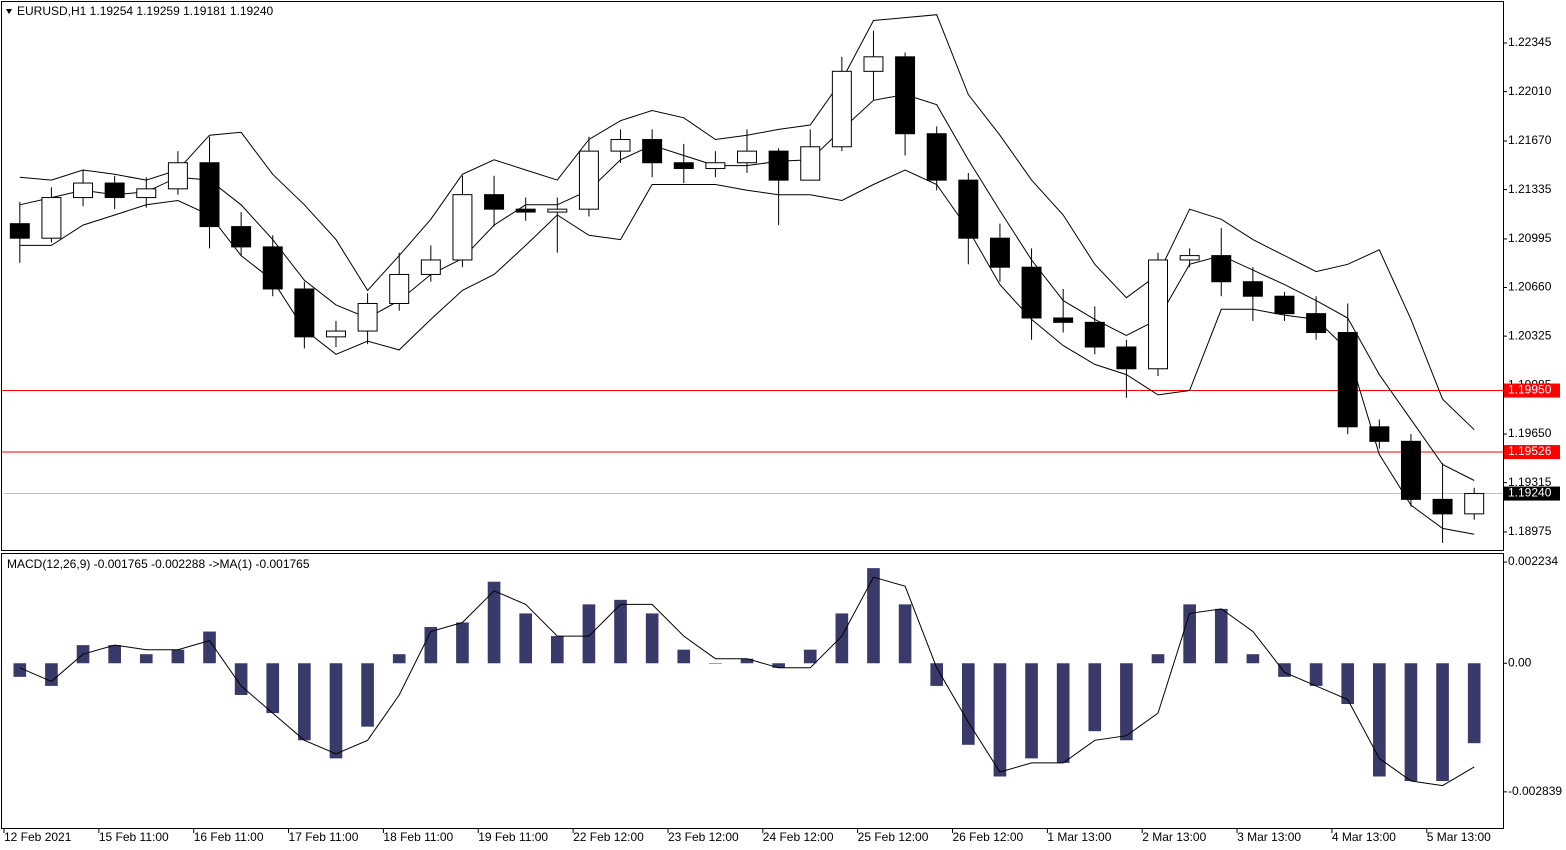 The height and width of the screenshot is (850, 1566). Describe the element at coordinates (1364, 837) in the screenshot. I see `x-tick-label: 4 Mar 13:00` at that location.